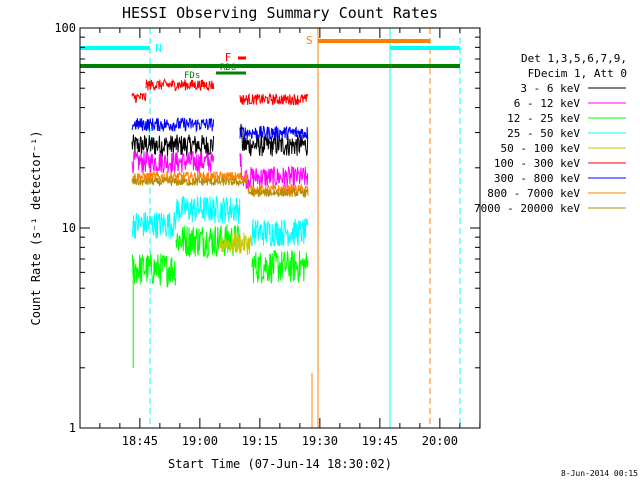  What do you see at coordinates (599, 473) in the screenshot?
I see `timestamp: 8-Jun-2014 00:15` at bounding box center [599, 473].